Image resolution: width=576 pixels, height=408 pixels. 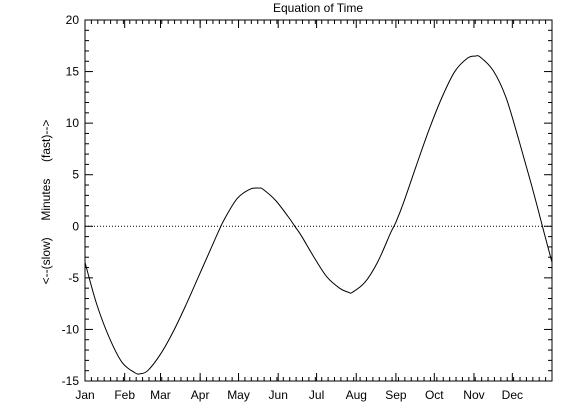 I want to click on y-tick-label: -5, so click(x=73, y=278).